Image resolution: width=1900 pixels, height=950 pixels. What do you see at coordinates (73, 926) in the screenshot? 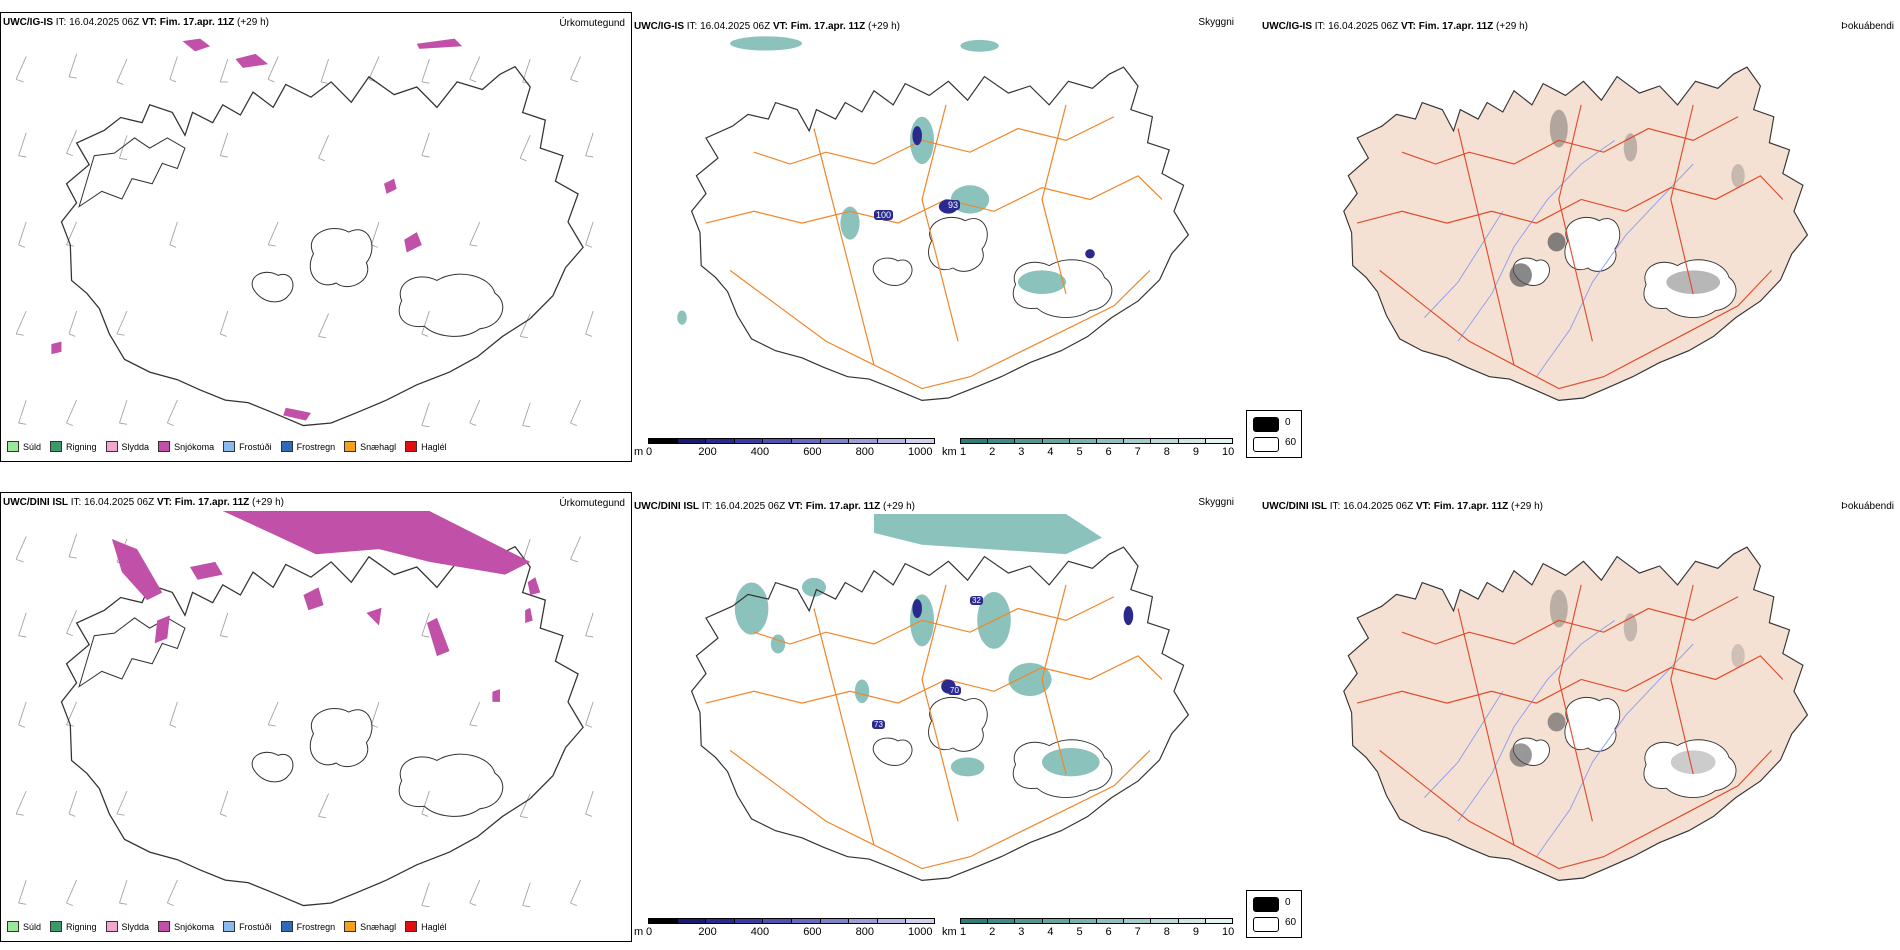
I see `legend-item-rigning: Rigning` at bounding box center [73, 926].